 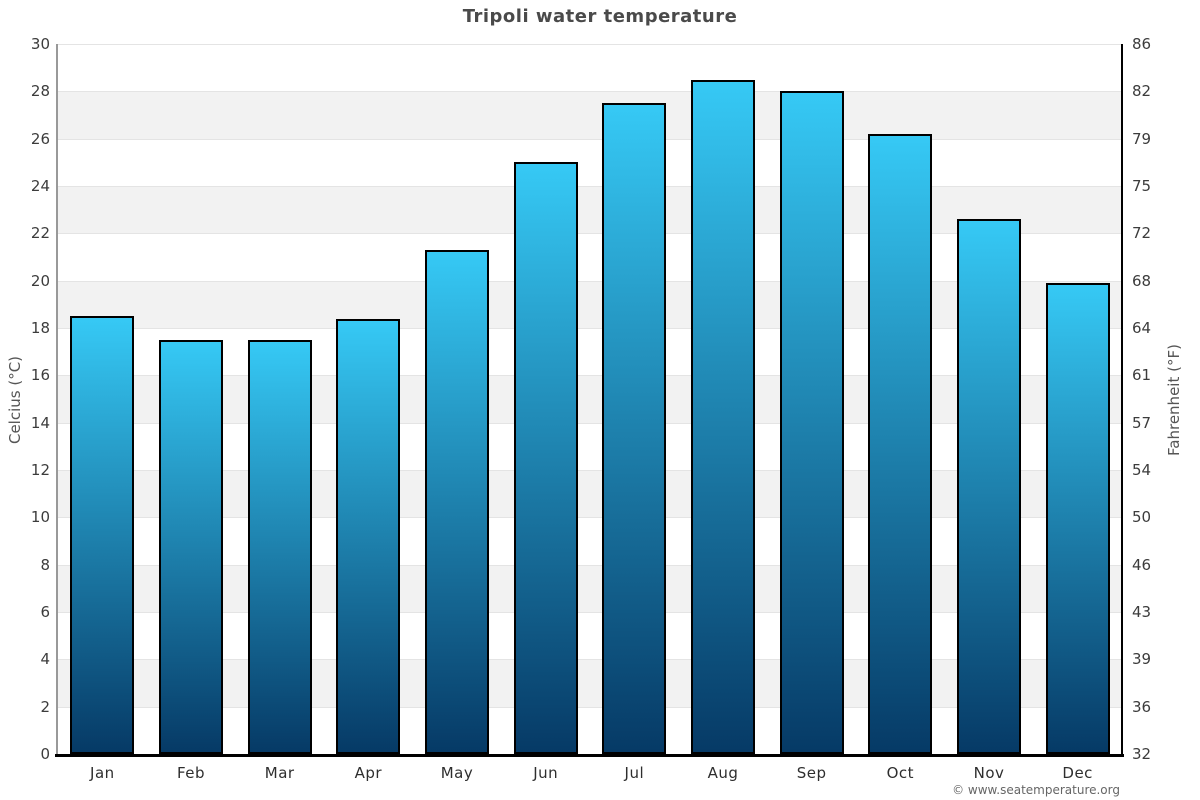 What do you see at coordinates (45, 659) in the screenshot?
I see `y-tick-celsius: 4` at bounding box center [45, 659].